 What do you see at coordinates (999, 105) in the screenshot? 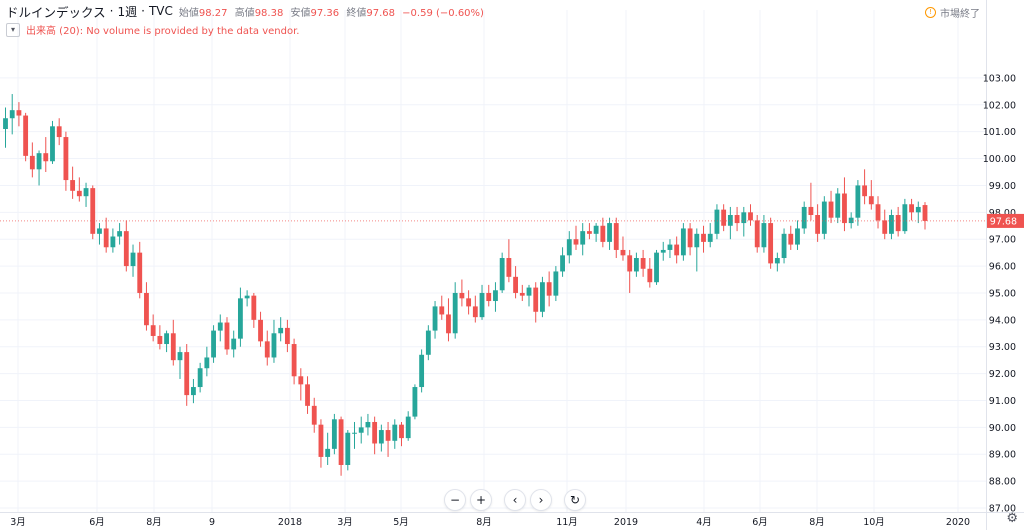
I see `price-tick-label: 102.00` at bounding box center [999, 105].